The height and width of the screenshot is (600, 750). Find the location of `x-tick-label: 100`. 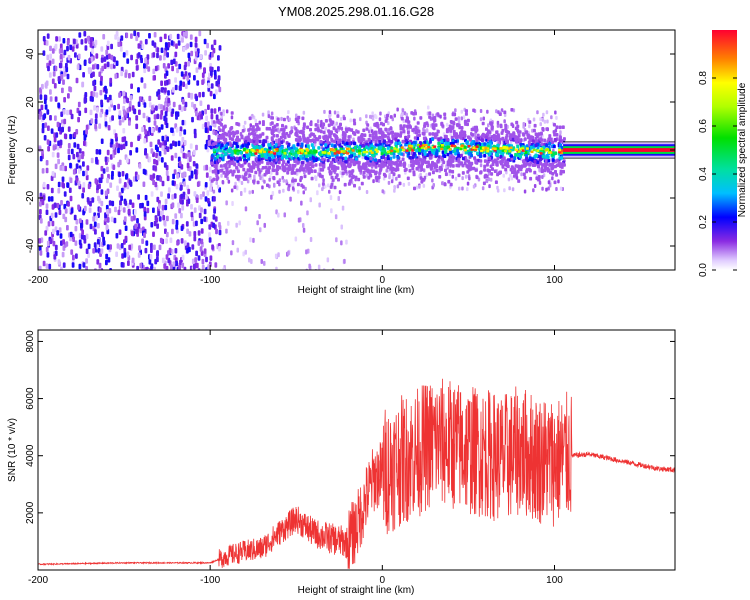

x-tick-label: 100 is located at coordinates (554, 580).